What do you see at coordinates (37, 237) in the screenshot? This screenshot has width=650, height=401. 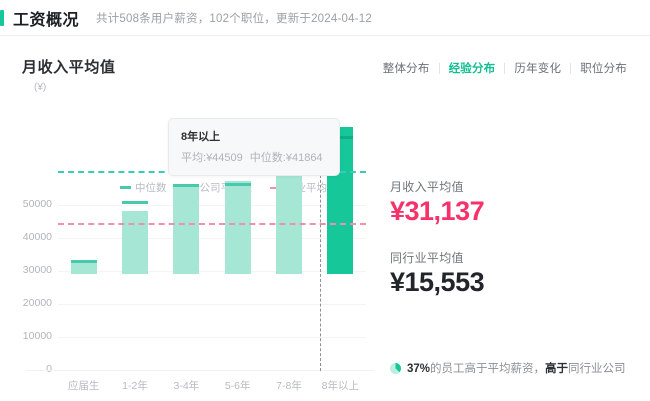 I see `y-axis-tick-label: 40000` at bounding box center [37, 237].